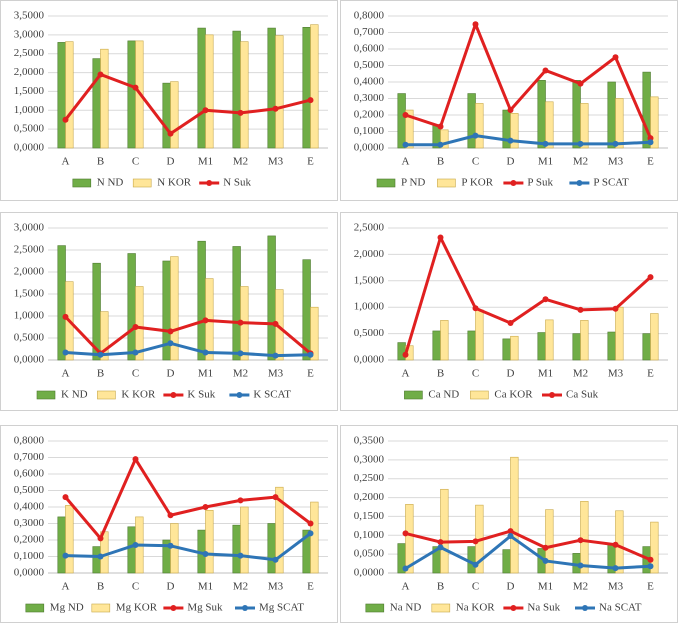 This screenshot has width=680, height=627. Describe the element at coordinates (29, 474) in the screenshot. I see `y-tick-label: 0,6000` at that location.